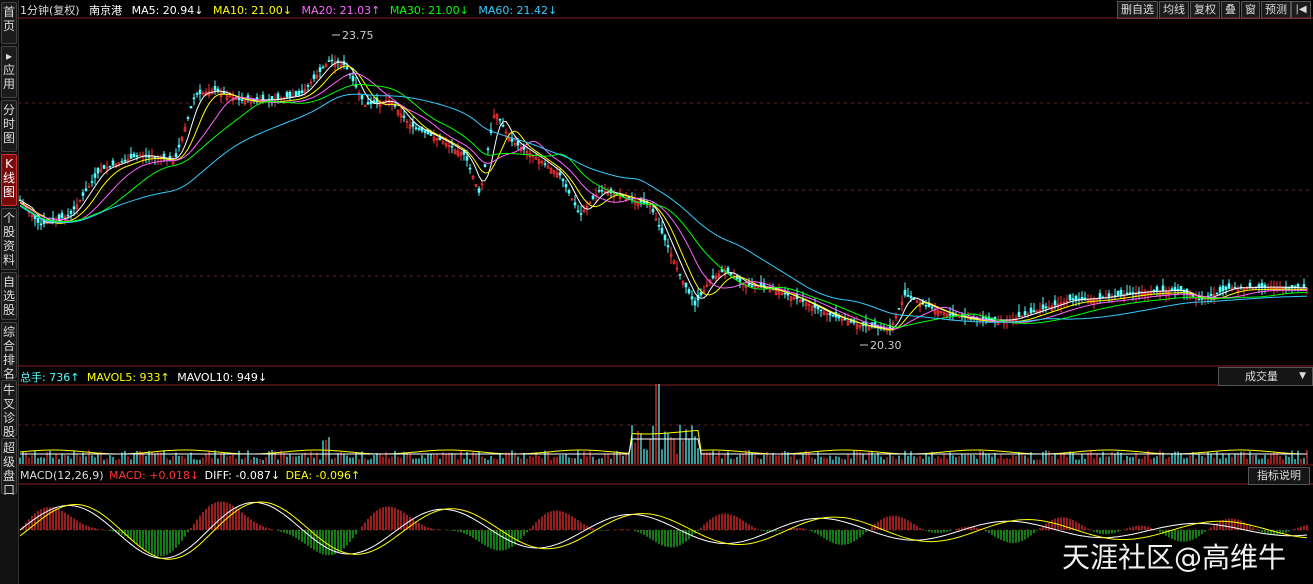 This screenshot has width=1313, height=584. I want to click on sidebar-tab-1: ▸应用, so click(9, 72).